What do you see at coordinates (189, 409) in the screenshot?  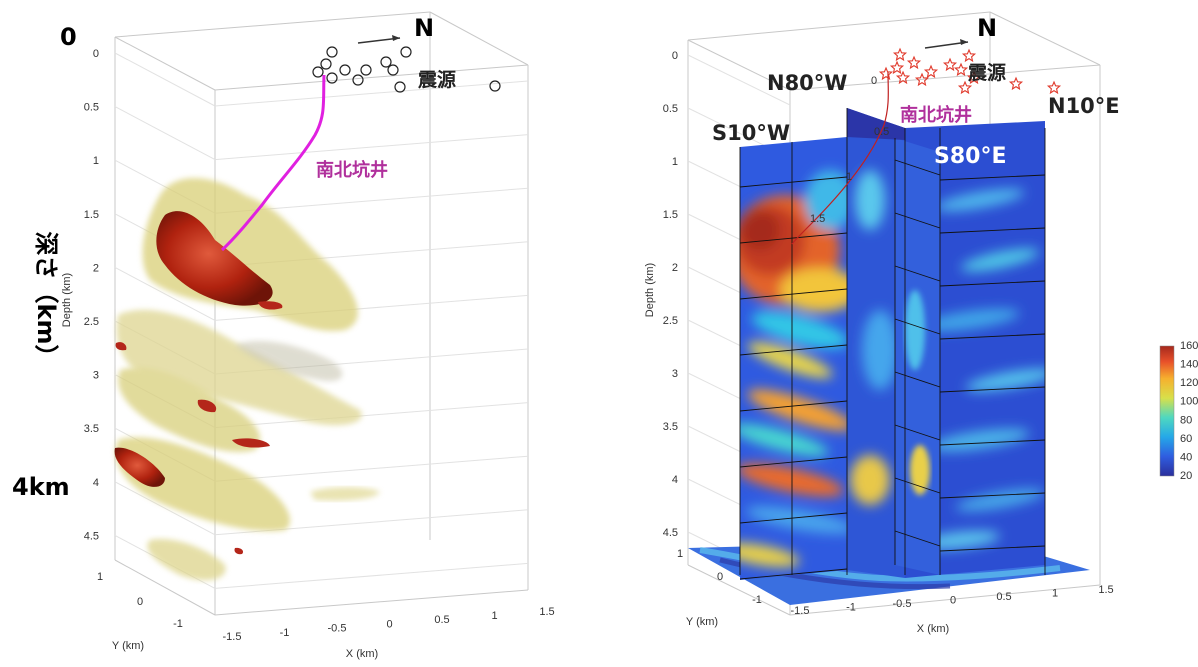 I see `iso-yellow-lower` at bounding box center [189, 409].